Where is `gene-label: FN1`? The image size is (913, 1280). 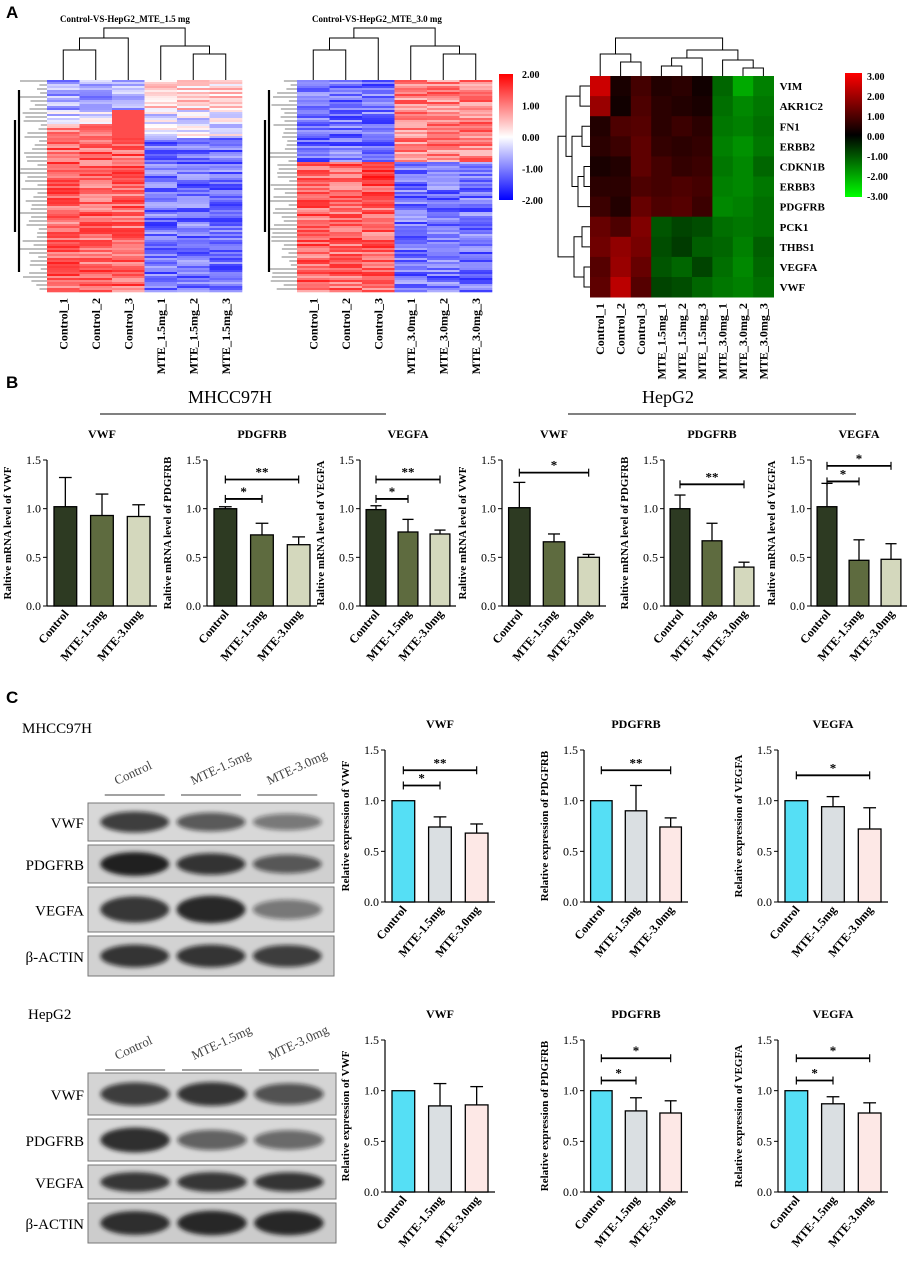 gene-label: FN1 is located at coordinates (790, 127).